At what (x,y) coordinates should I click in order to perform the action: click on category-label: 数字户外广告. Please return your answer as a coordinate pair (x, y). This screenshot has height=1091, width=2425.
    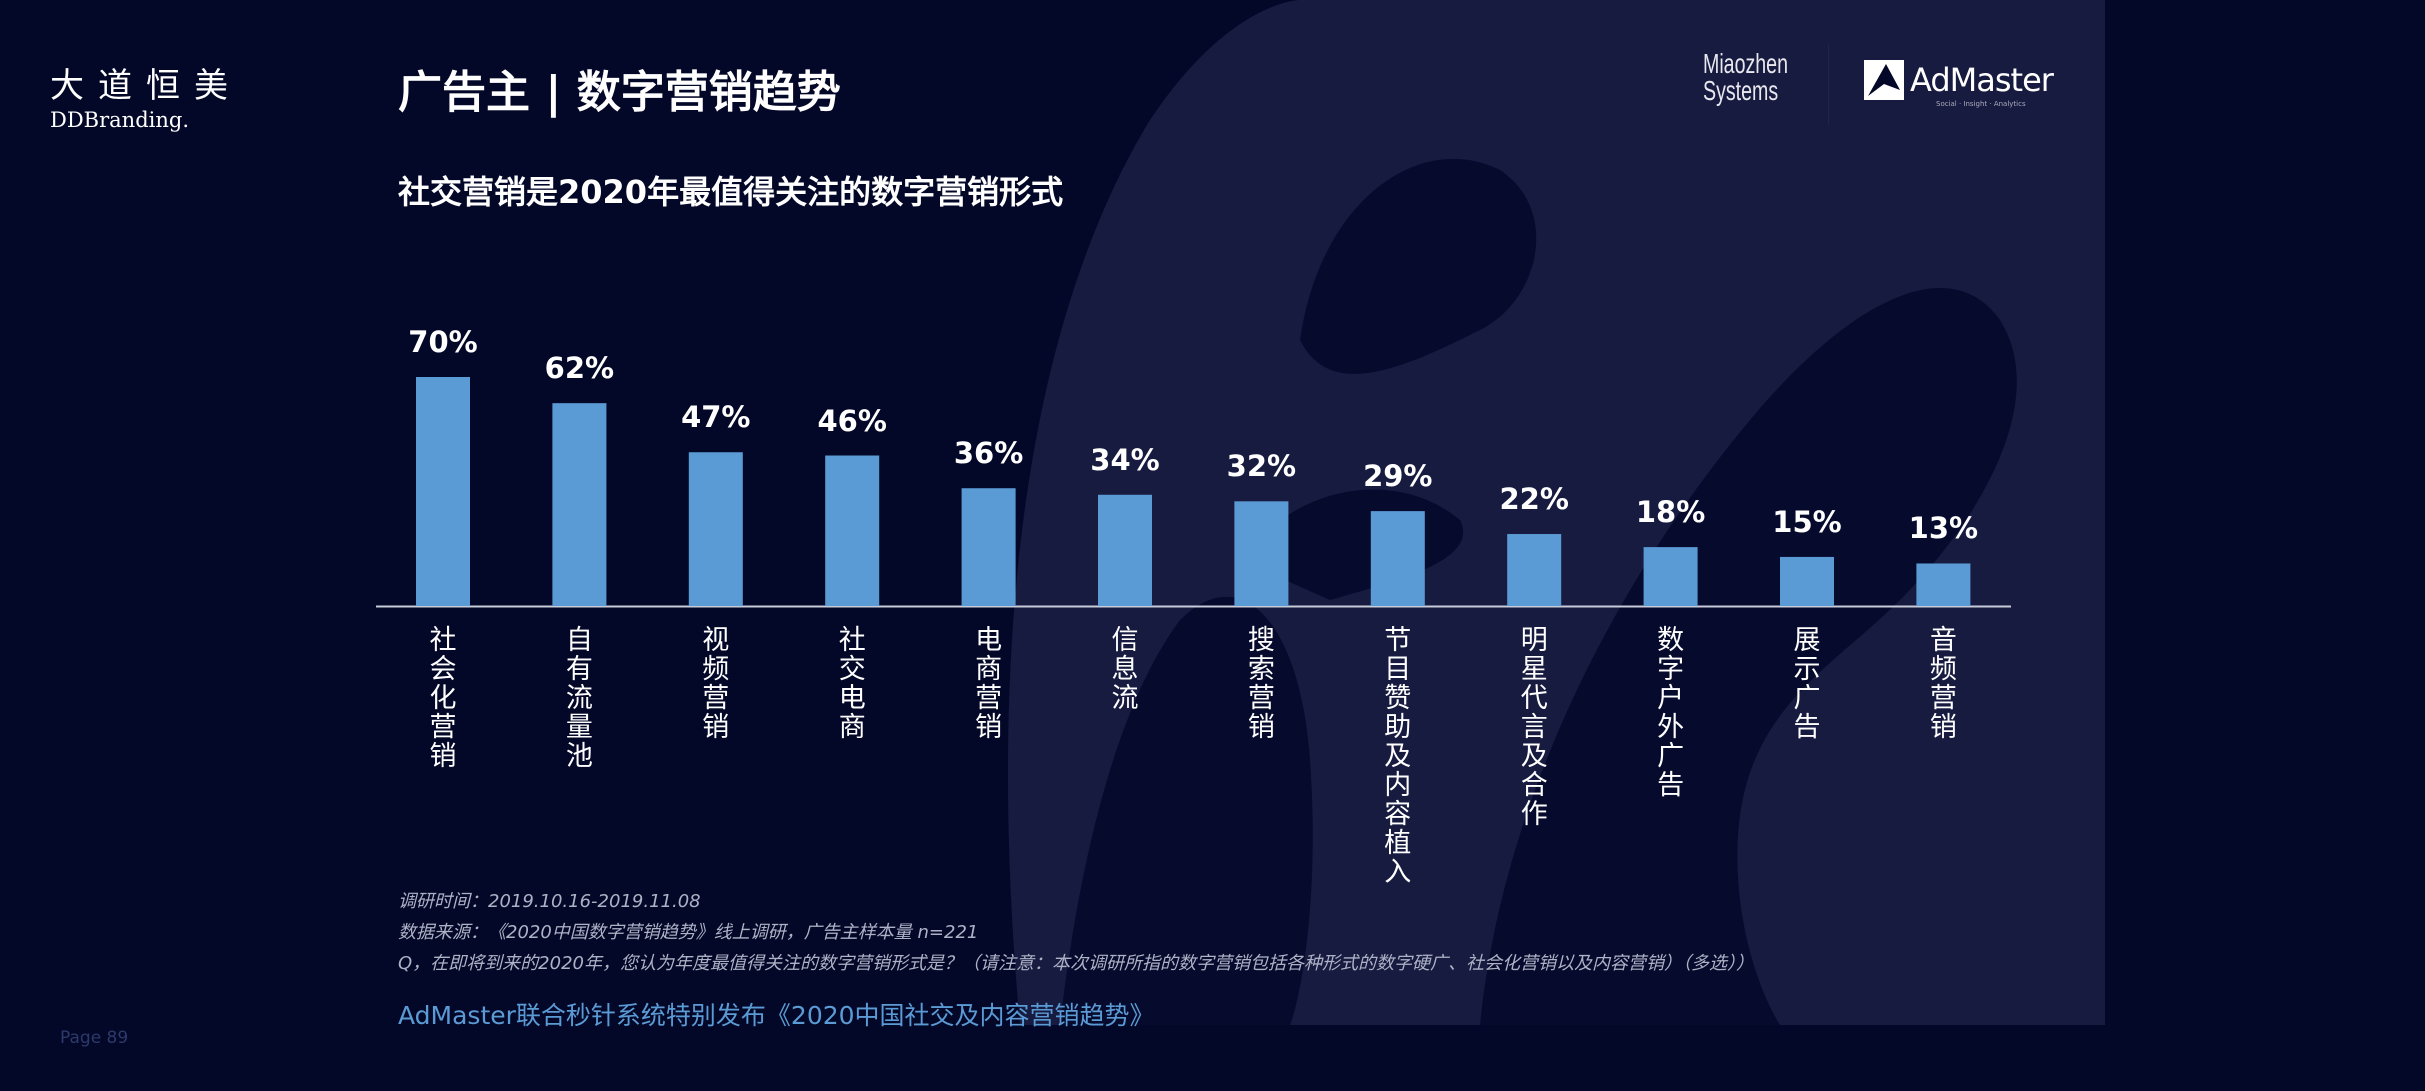
    Looking at the image, I should click on (1671, 713).